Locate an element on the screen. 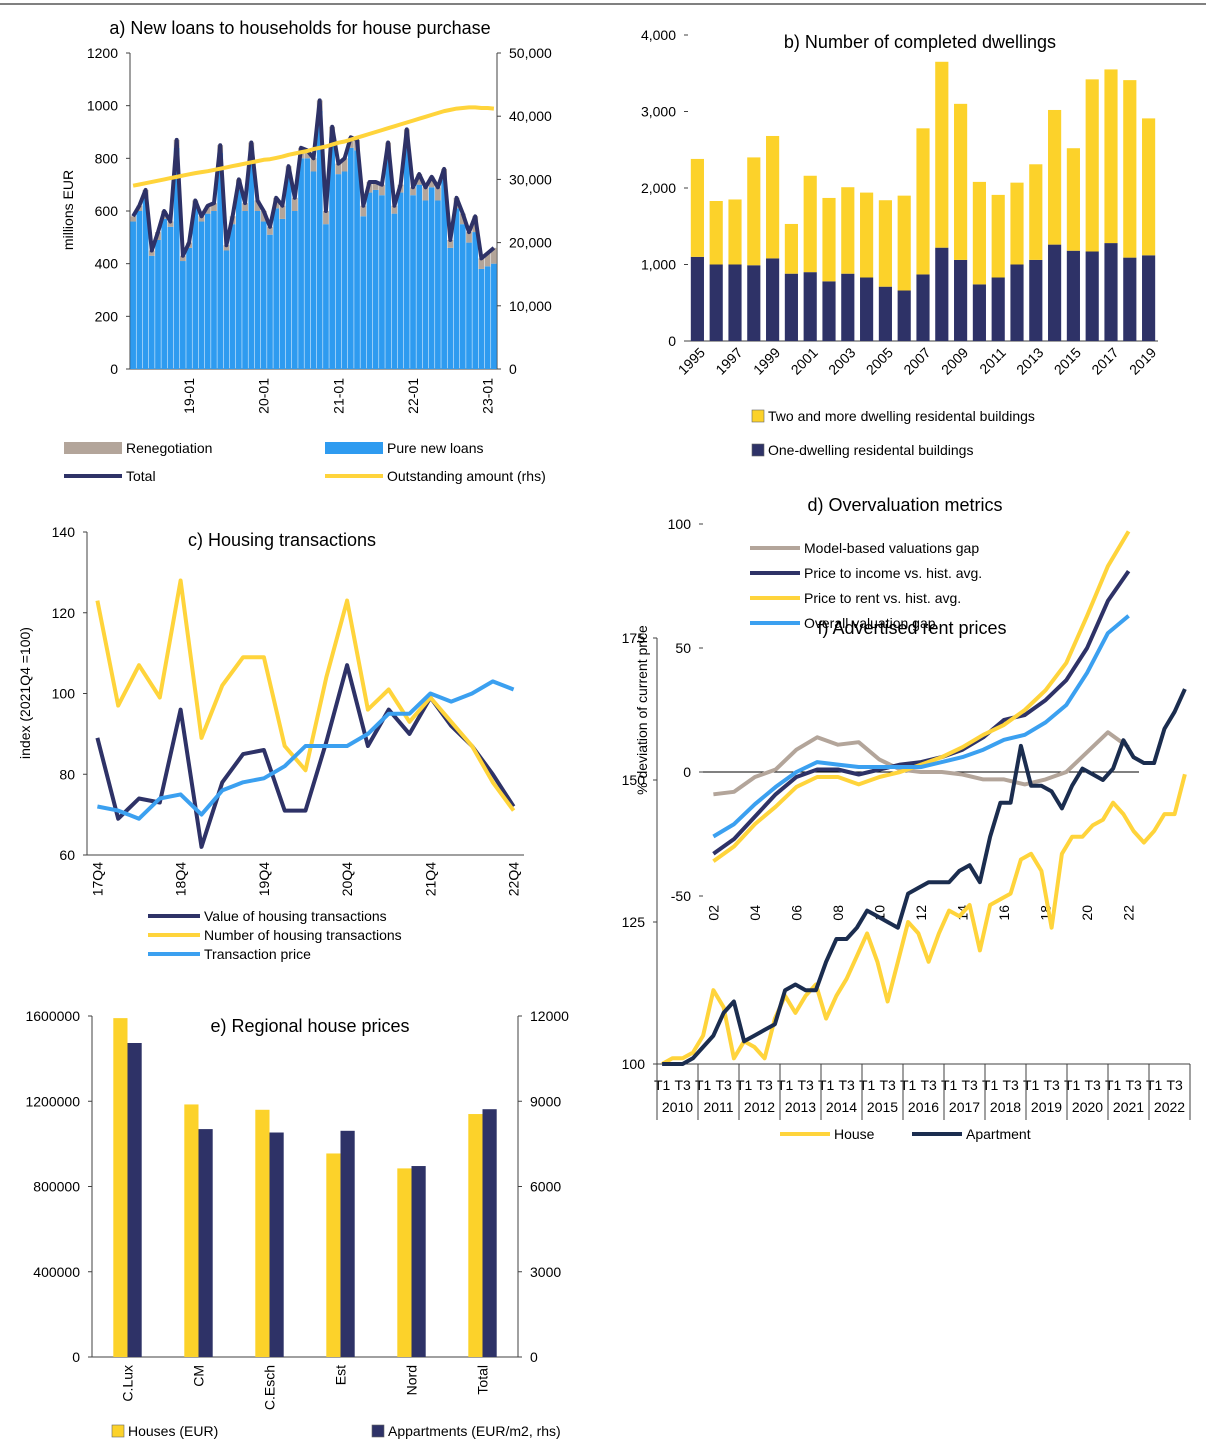 This screenshot has height=1443, width=1206. y2-tick-label: 12000 is located at coordinates (549, 1016).